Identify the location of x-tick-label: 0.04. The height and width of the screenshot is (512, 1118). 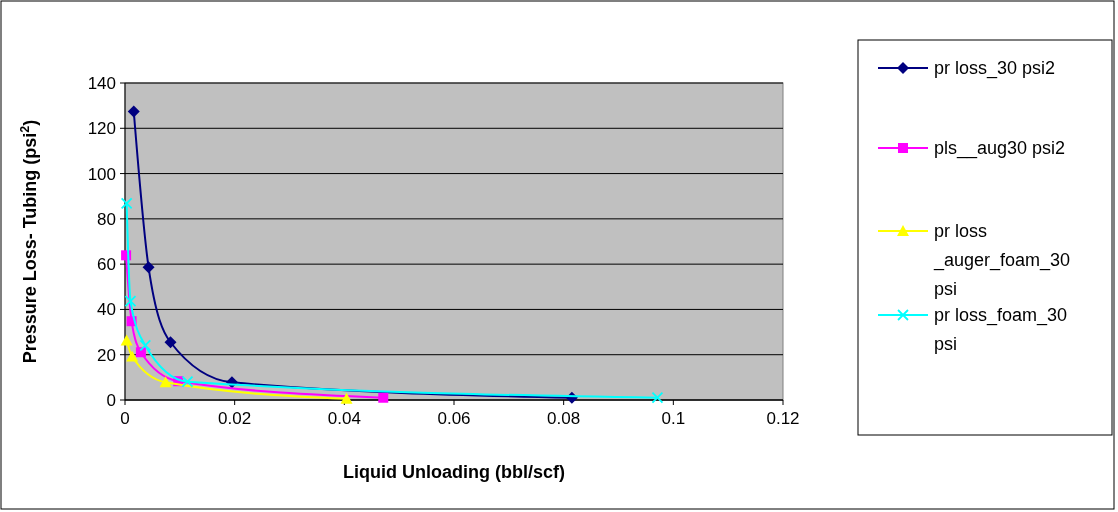
(344, 418).